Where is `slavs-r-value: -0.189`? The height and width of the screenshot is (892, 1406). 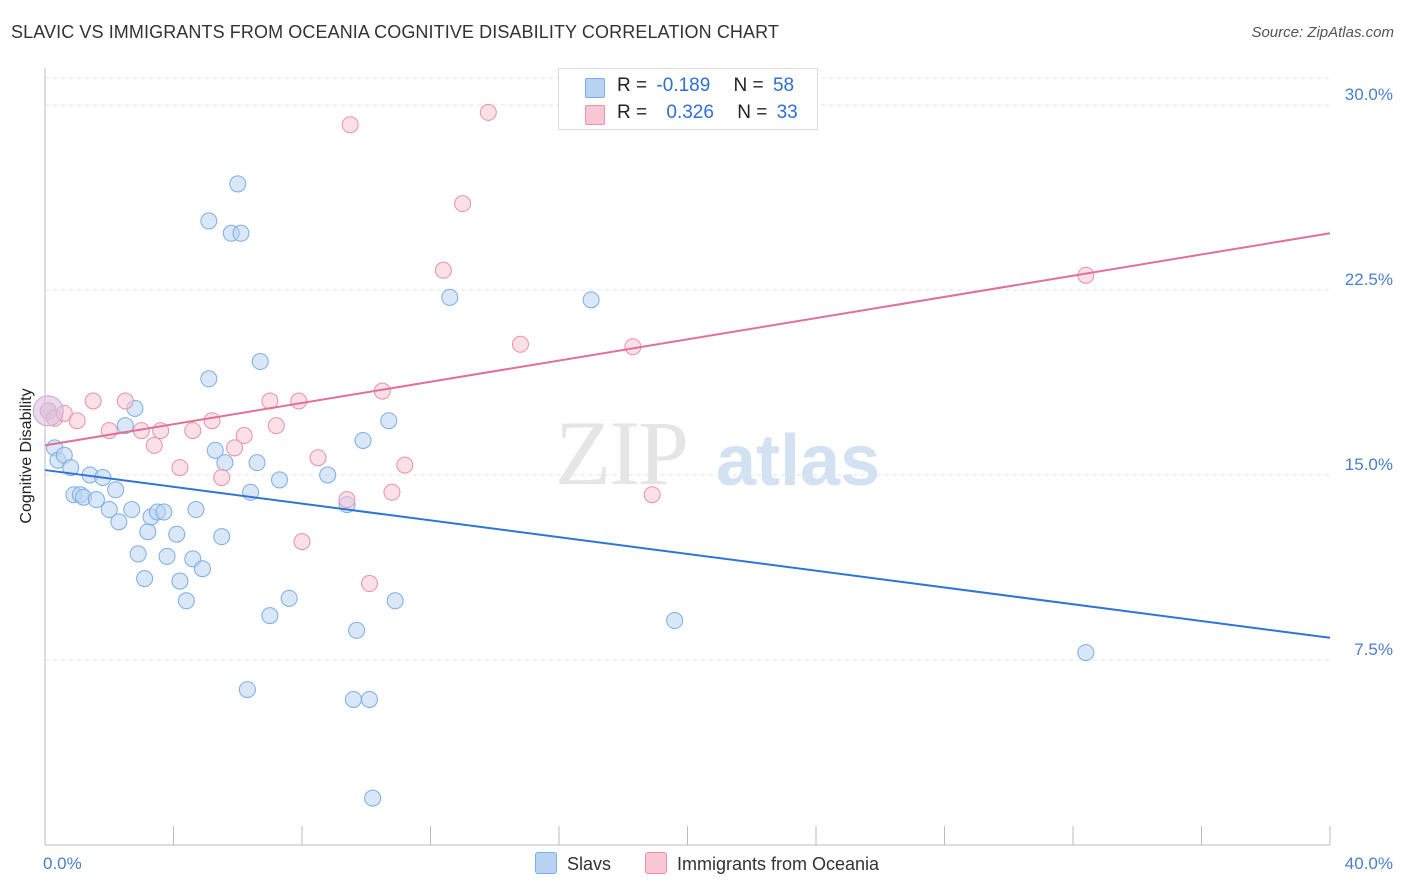 slavs-r-value: -0.189 is located at coordinates (683, 85).